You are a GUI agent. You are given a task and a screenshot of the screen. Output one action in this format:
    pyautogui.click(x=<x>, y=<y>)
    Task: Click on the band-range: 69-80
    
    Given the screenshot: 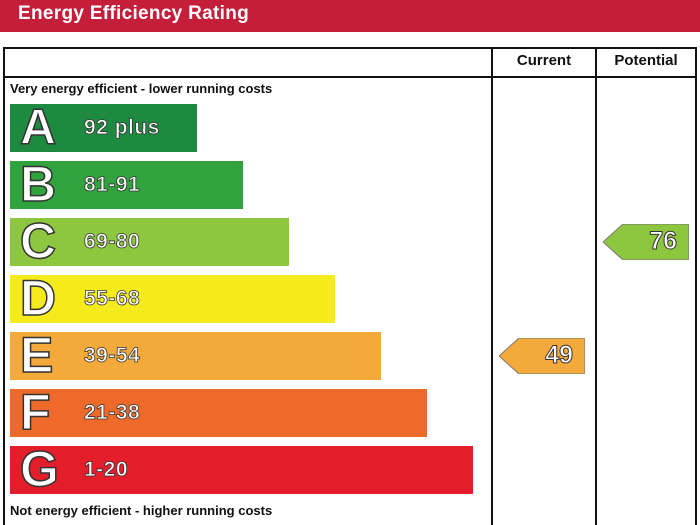 What is the action you would take?
    pyautogui.click(x=112, y=242)
    